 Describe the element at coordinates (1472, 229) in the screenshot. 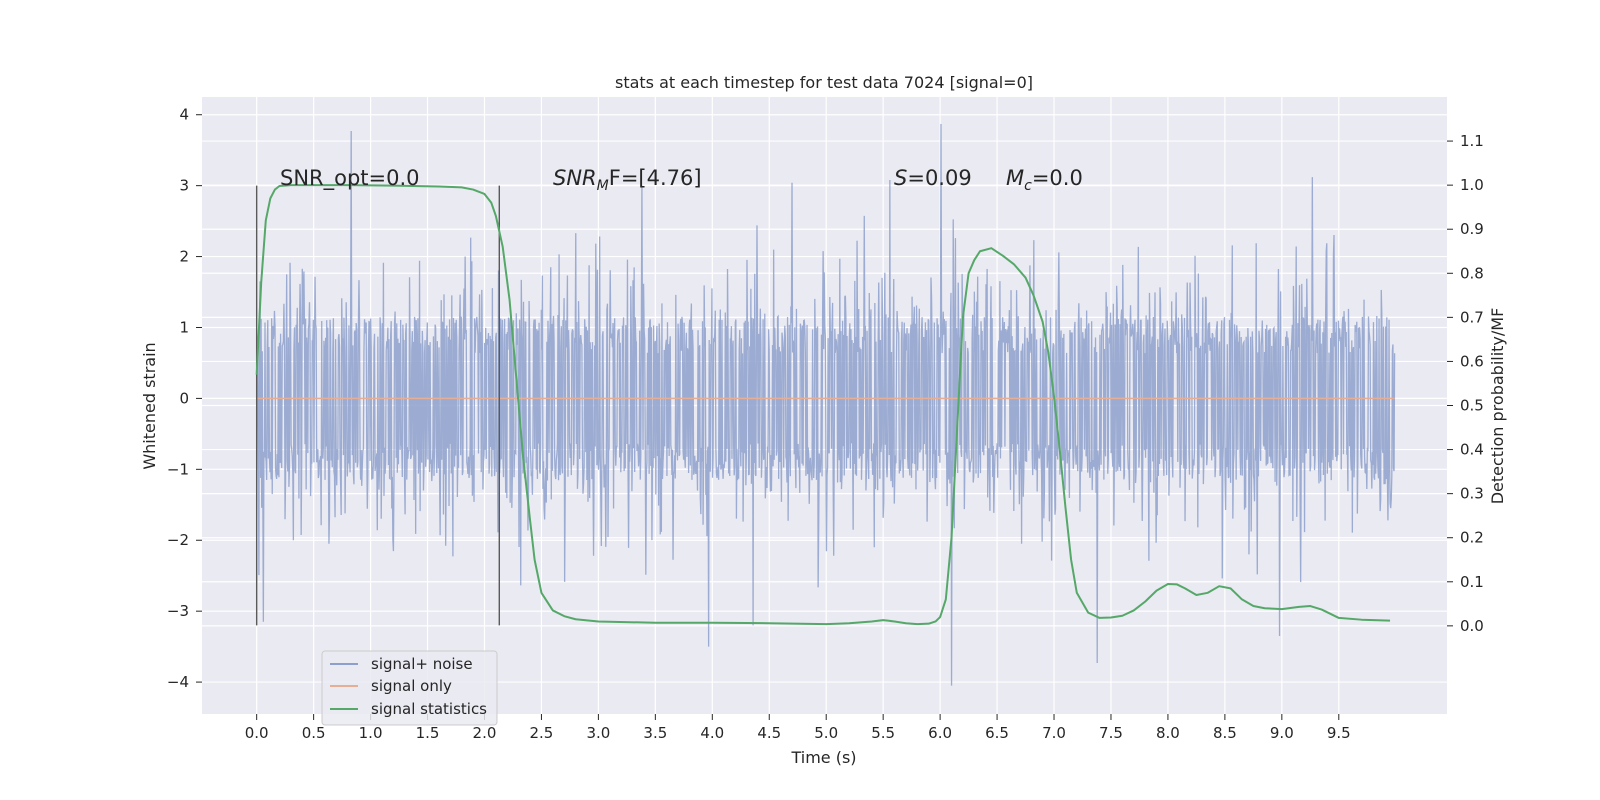

I see `y2-tick-label: 0.9` at that location.